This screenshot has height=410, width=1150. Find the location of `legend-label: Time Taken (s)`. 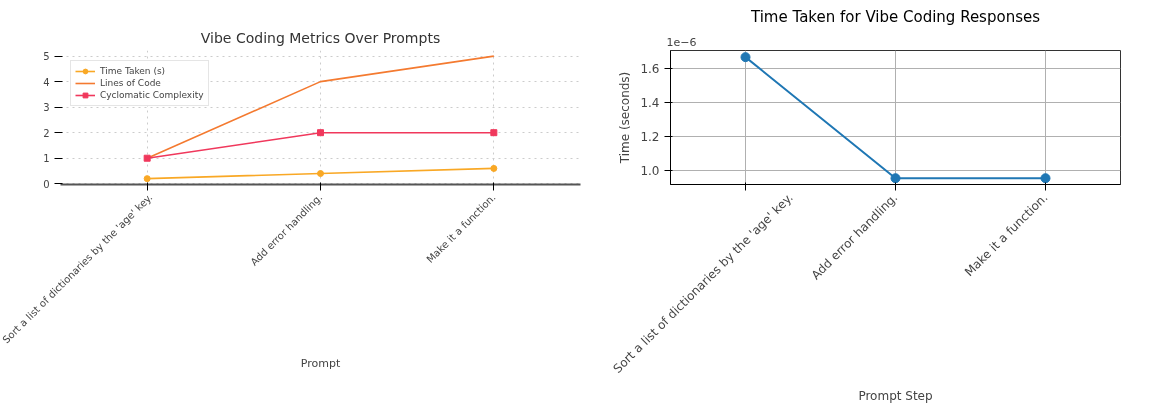

legend-label: Time Taken (s) is located at coordinates (133, 71).